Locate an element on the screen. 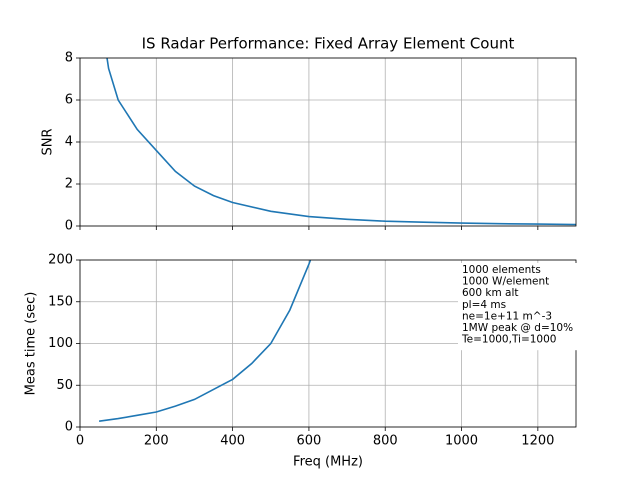 Image resolution: width=640 pixels, height=480 pixels. annotation-line: ne=1e+11 m^-3 is located at coordinates (507, 316).